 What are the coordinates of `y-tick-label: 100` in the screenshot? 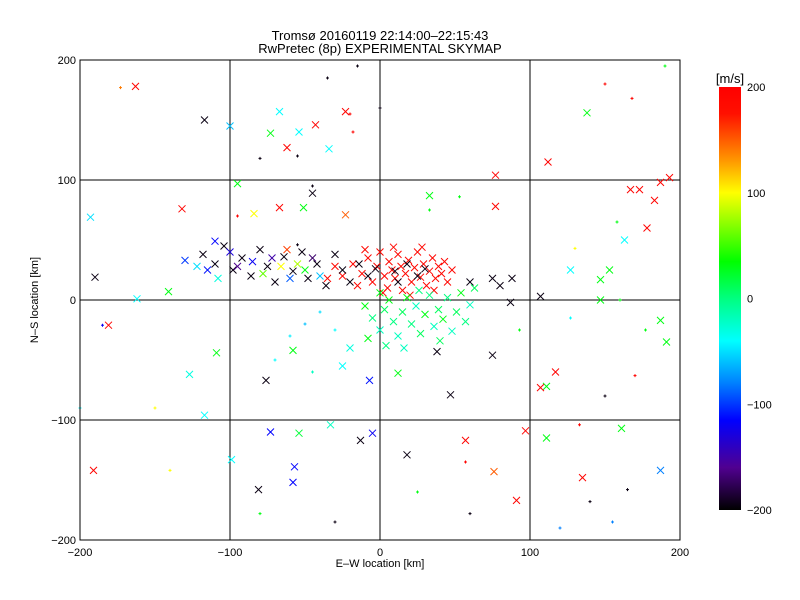 It's located at (67, 181).